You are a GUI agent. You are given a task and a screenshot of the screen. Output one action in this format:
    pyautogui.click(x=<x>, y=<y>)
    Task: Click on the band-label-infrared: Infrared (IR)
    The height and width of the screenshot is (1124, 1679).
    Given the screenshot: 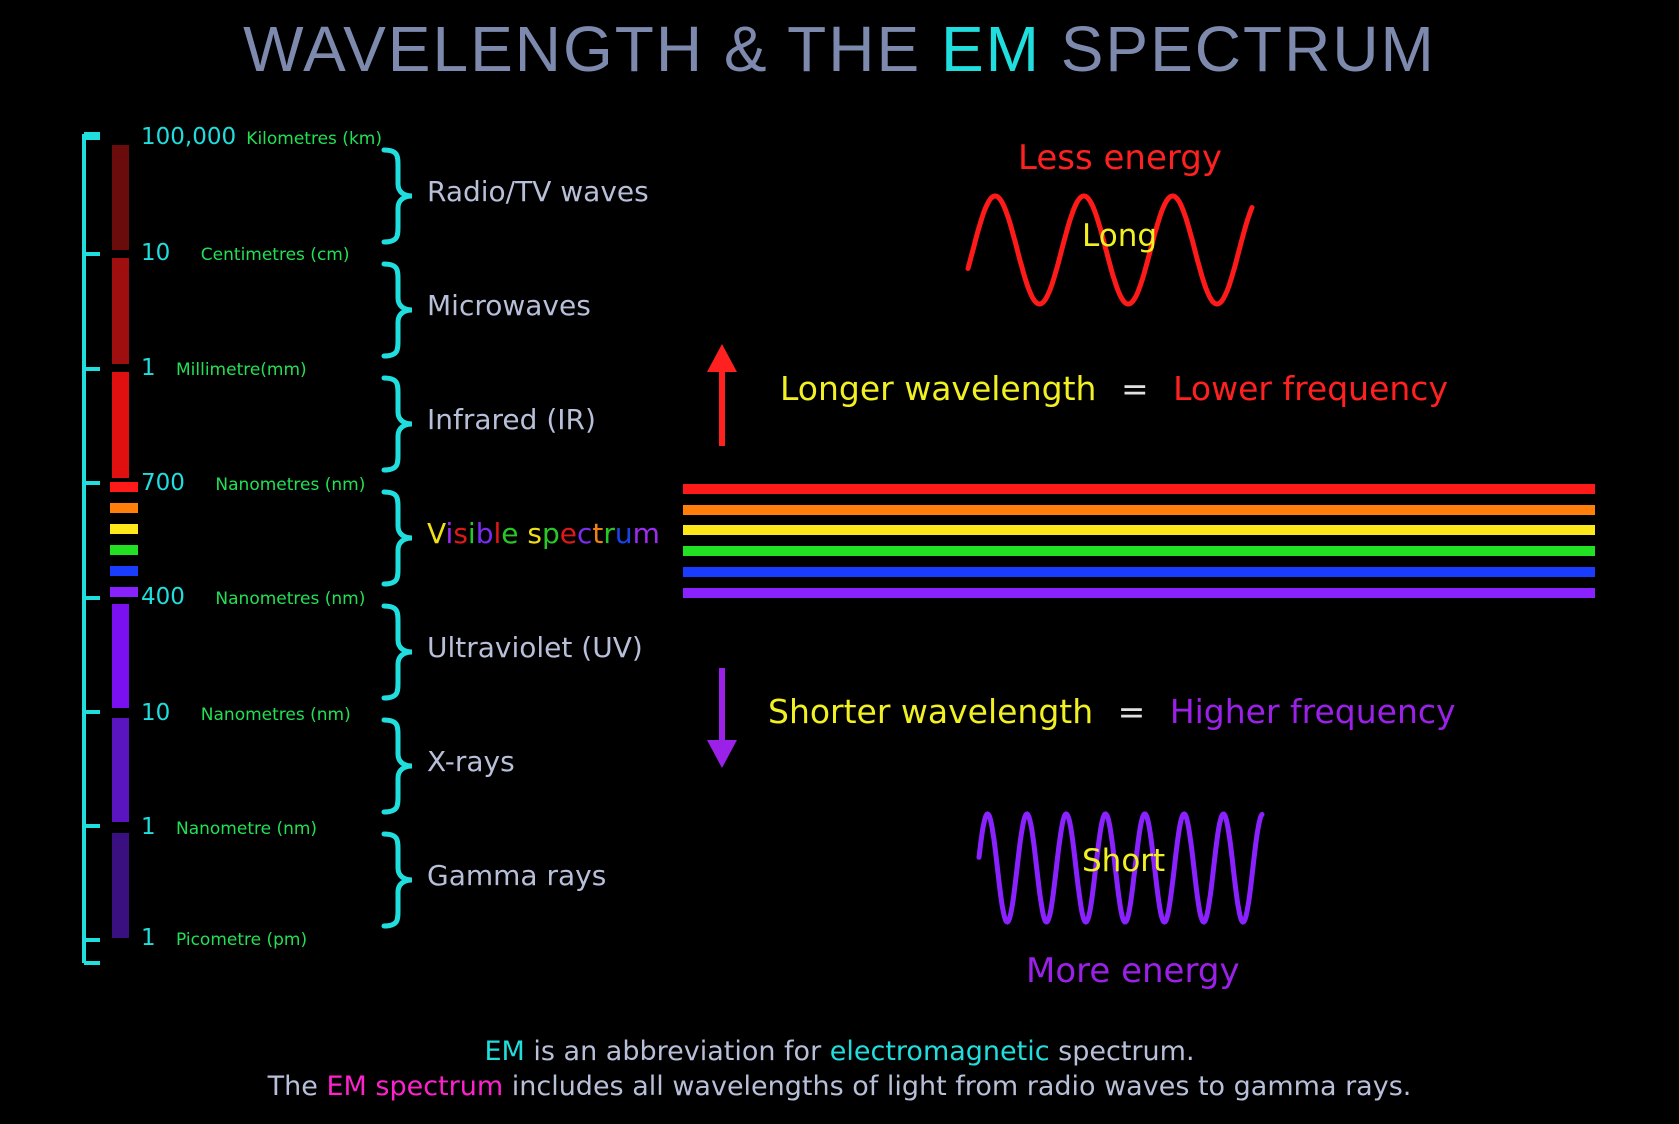 What is the action you would take?
    pyautogui.click(x=511, y=419)
    